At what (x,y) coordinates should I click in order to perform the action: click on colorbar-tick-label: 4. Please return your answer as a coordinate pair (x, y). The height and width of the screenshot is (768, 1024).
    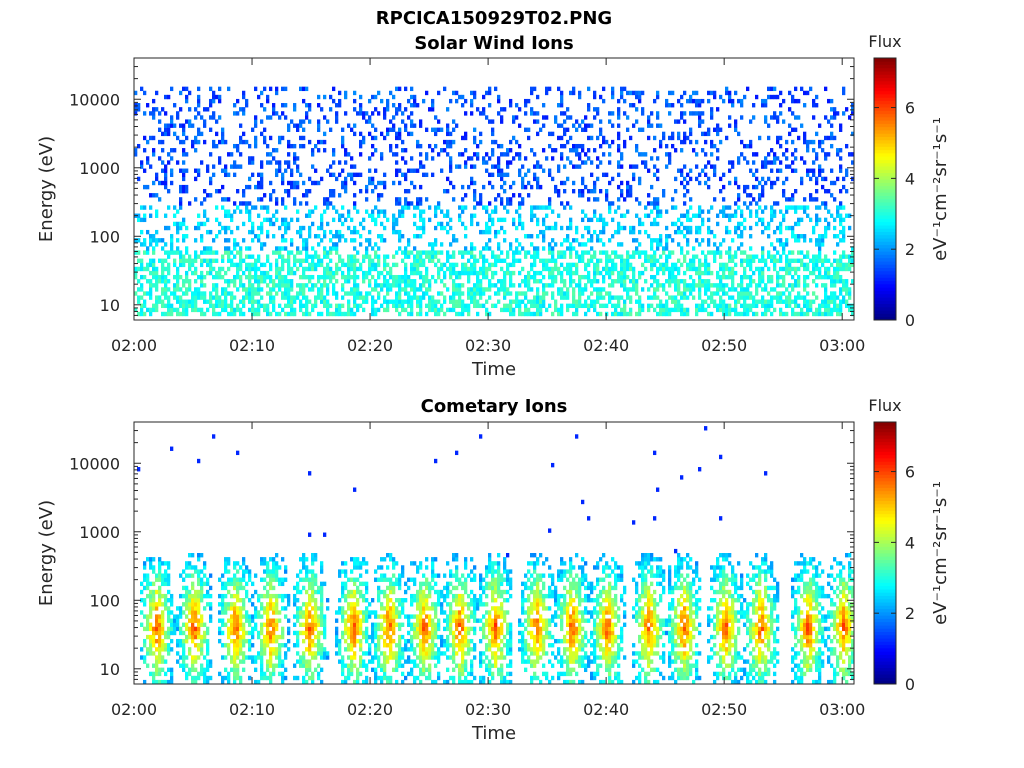
    Looking at the image, I should click on (910, 178).